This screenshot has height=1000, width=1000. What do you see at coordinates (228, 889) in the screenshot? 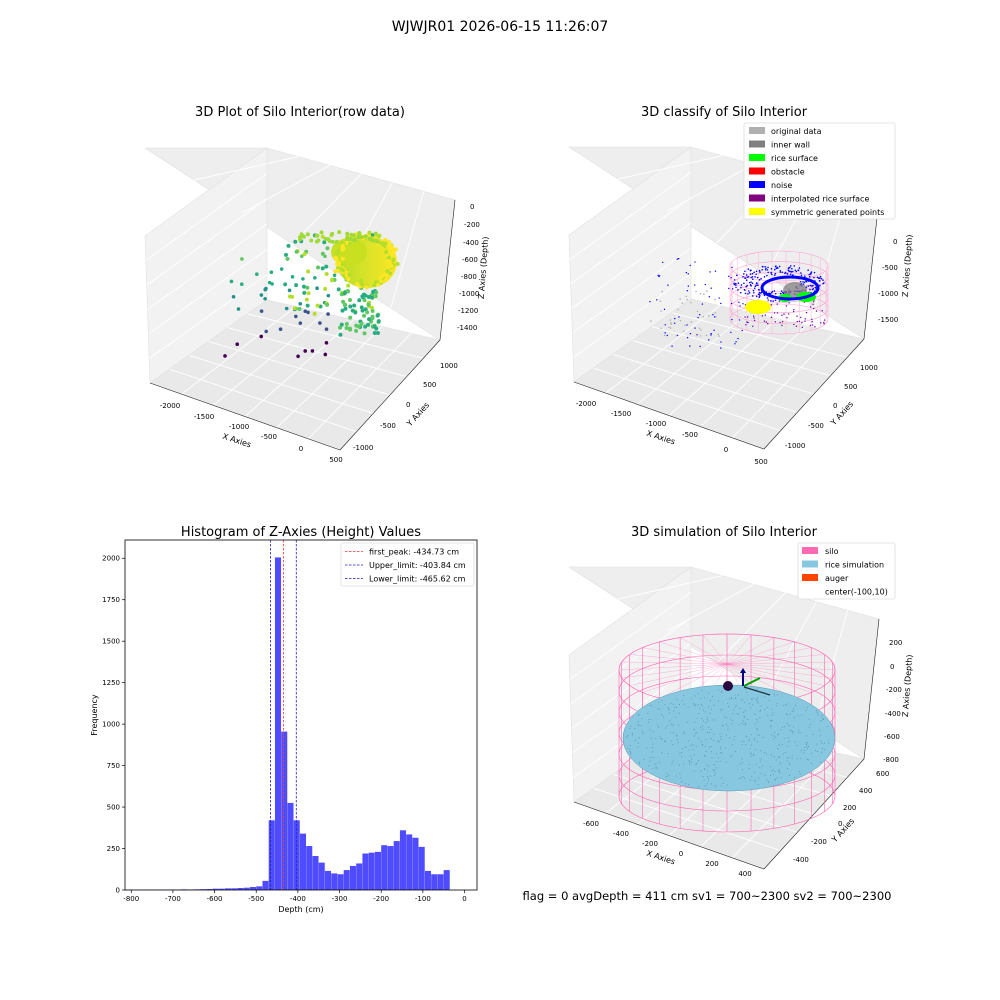
I see `histogram-bar` at bounding box center [228, 889].